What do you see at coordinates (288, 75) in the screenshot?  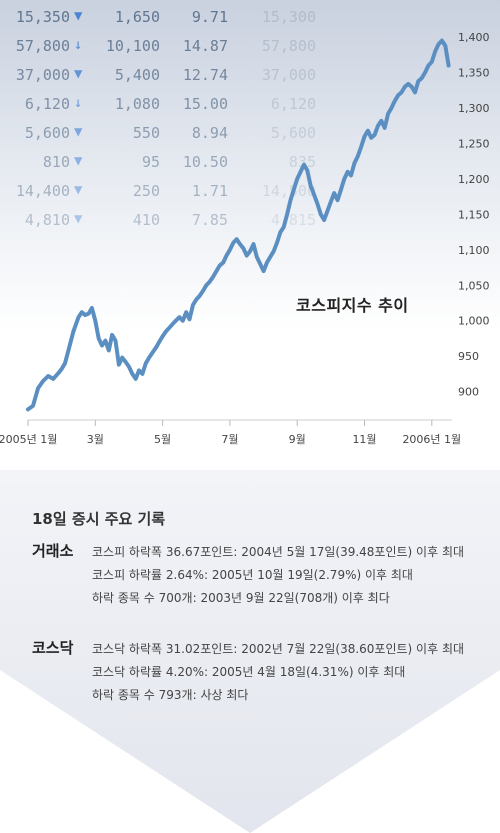 I see `ticker-ghost: 37,000` at bounding box center [288, 75].